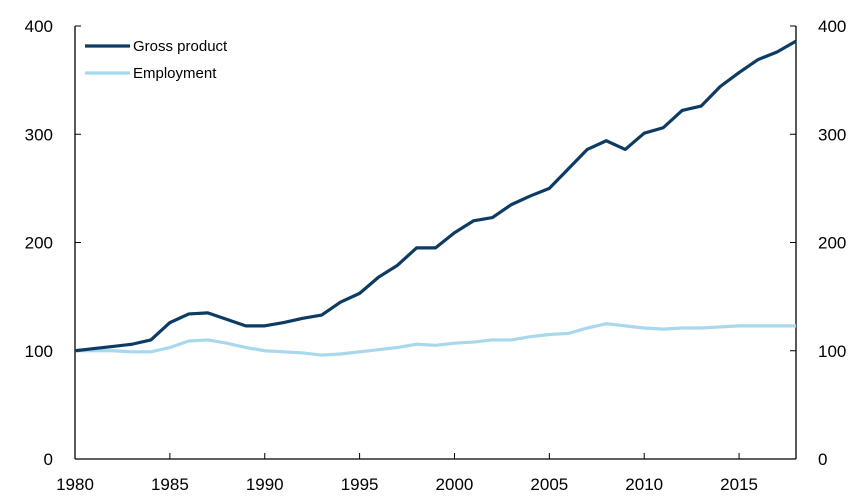 This screenshot has width=857, height=497. Describe the element at coordinates (180, 46) in the screenshot. I see `legend-label: Gross product` at that location.